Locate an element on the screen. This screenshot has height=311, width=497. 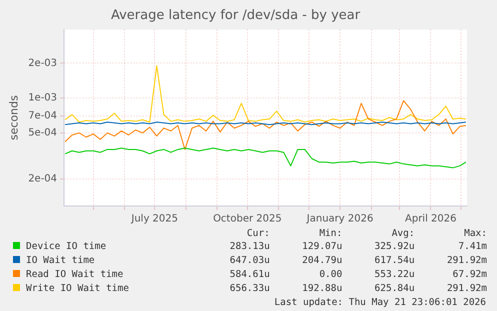
chart-title: Average latency for /dev/sda - by year is located at coordinates (235, 16).